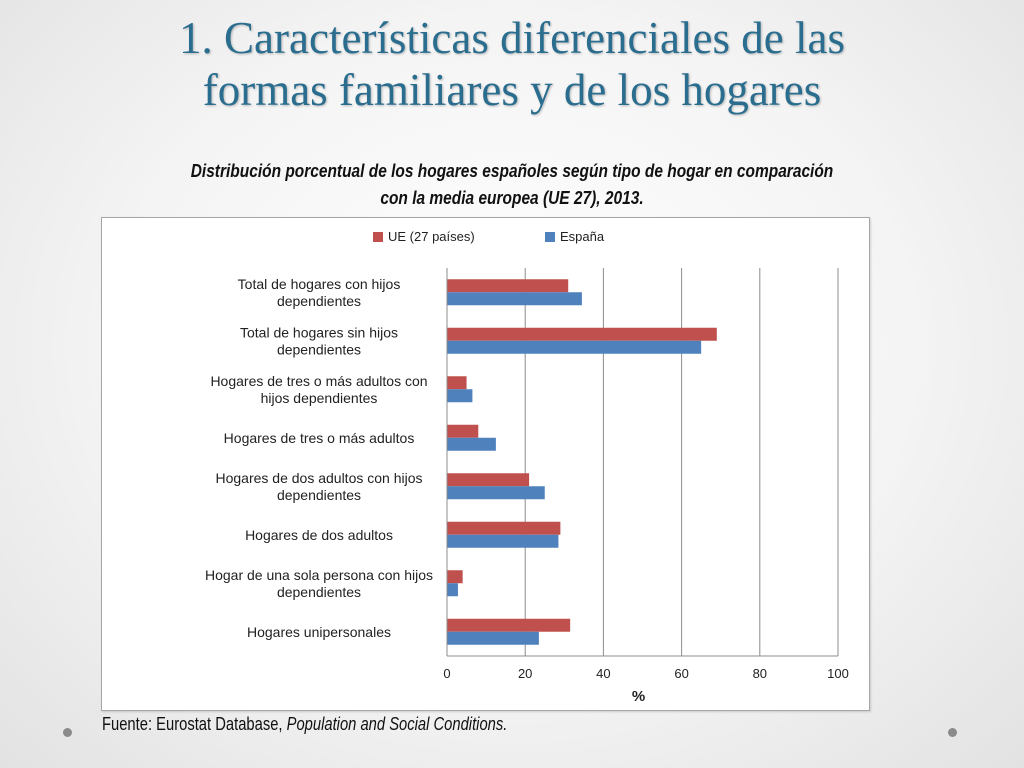 Image resolution: width=1024 pixels, height=768 pixels. I want to click on corner-dot-left, so click(67, 732).